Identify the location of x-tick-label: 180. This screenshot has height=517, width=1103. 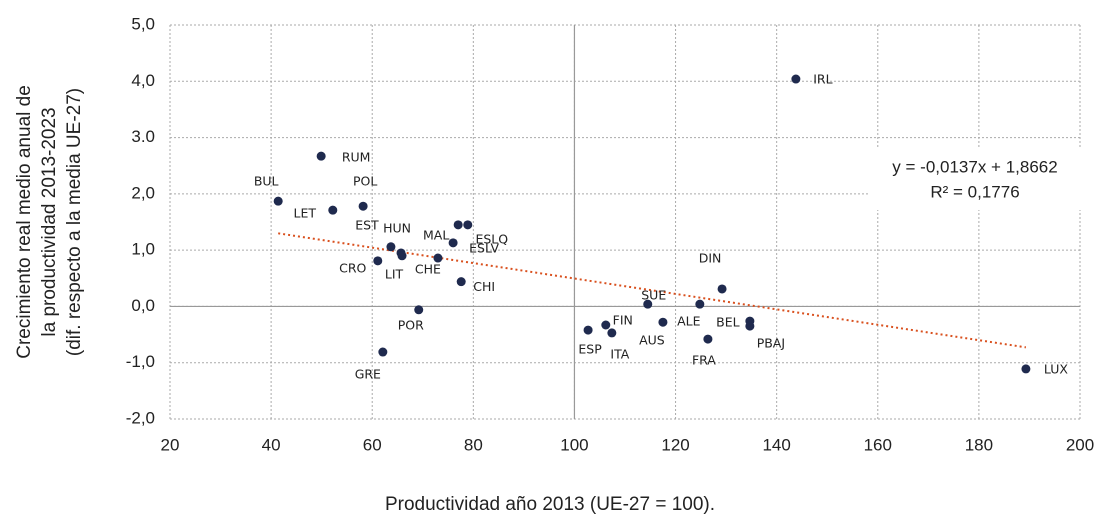
(979, 444).